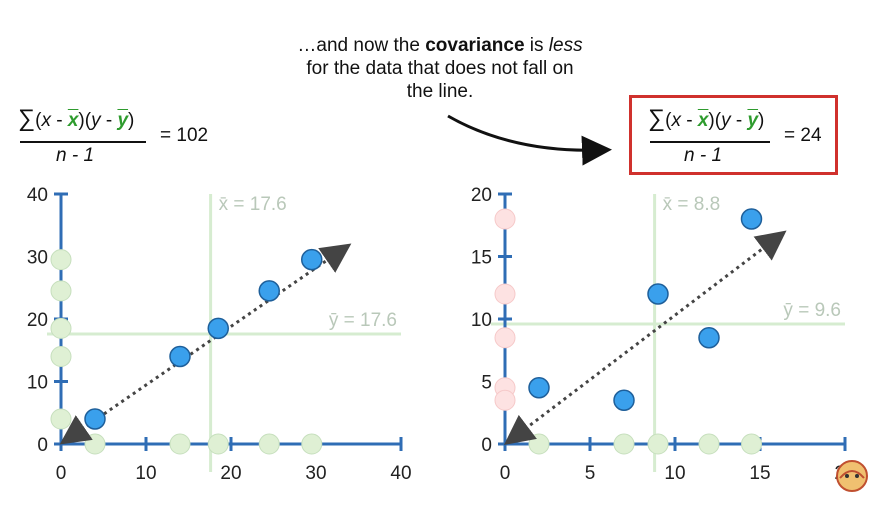  What do you see at coordinates (440, 91) in the screenshot?
I see `caption-line3: the line.` at bounding box center [440, 91].